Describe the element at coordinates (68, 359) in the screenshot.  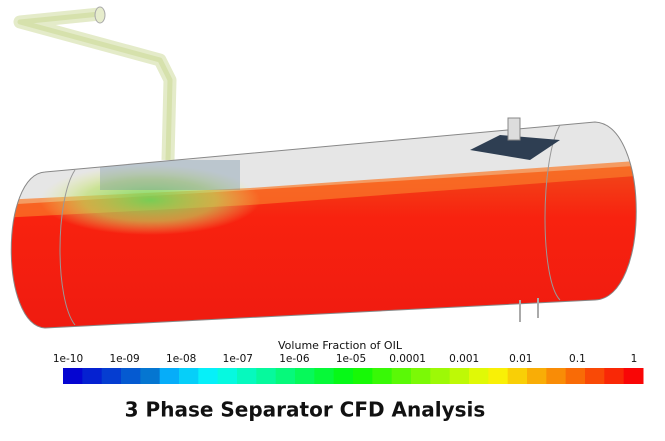
I see `legend-tick-label: 1e-10` at that location.